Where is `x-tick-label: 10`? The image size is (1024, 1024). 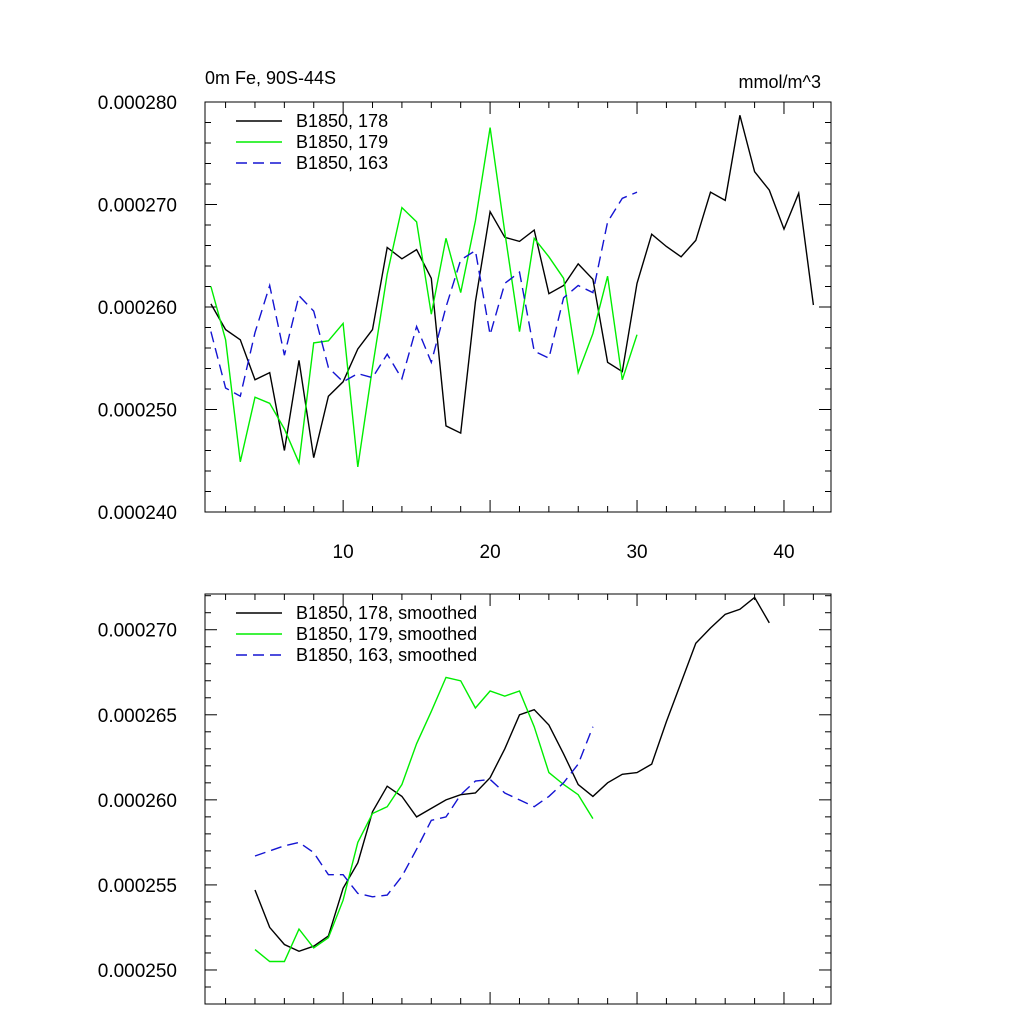 x-tick-label: 10 is located at coordinates (343, 552).